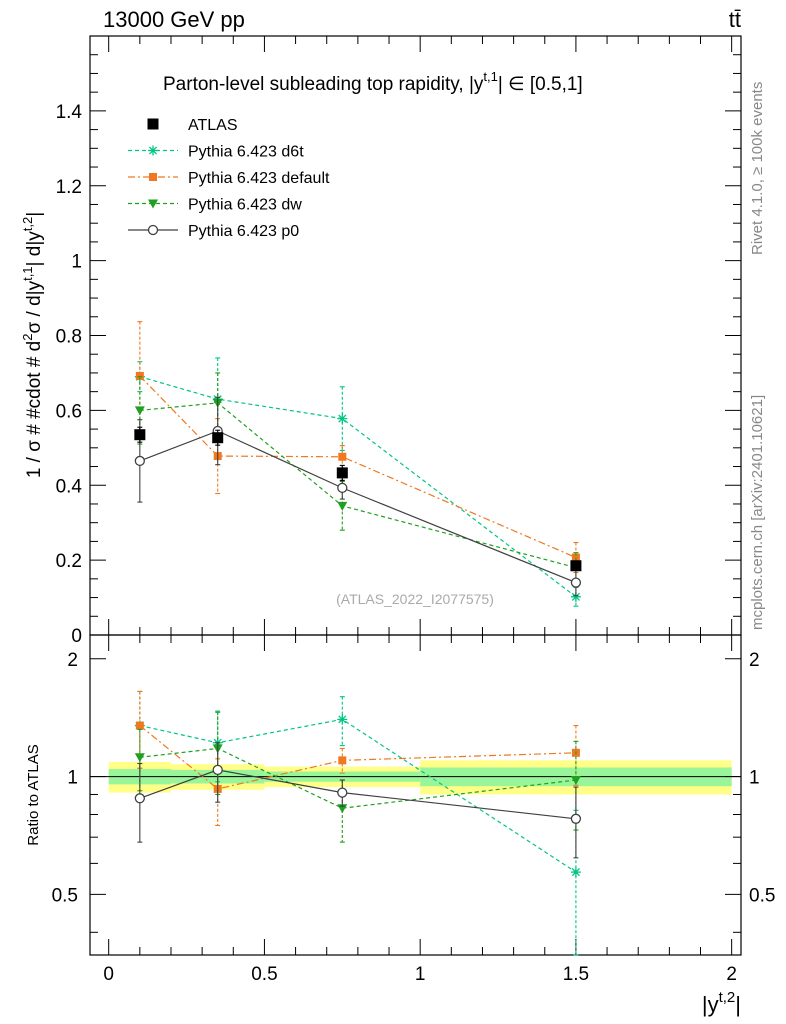 The image size is (786, 1024). Describe the element at coordinates (213, 125) in the screenshot. I see `legend-label: ATLAS` at that location.